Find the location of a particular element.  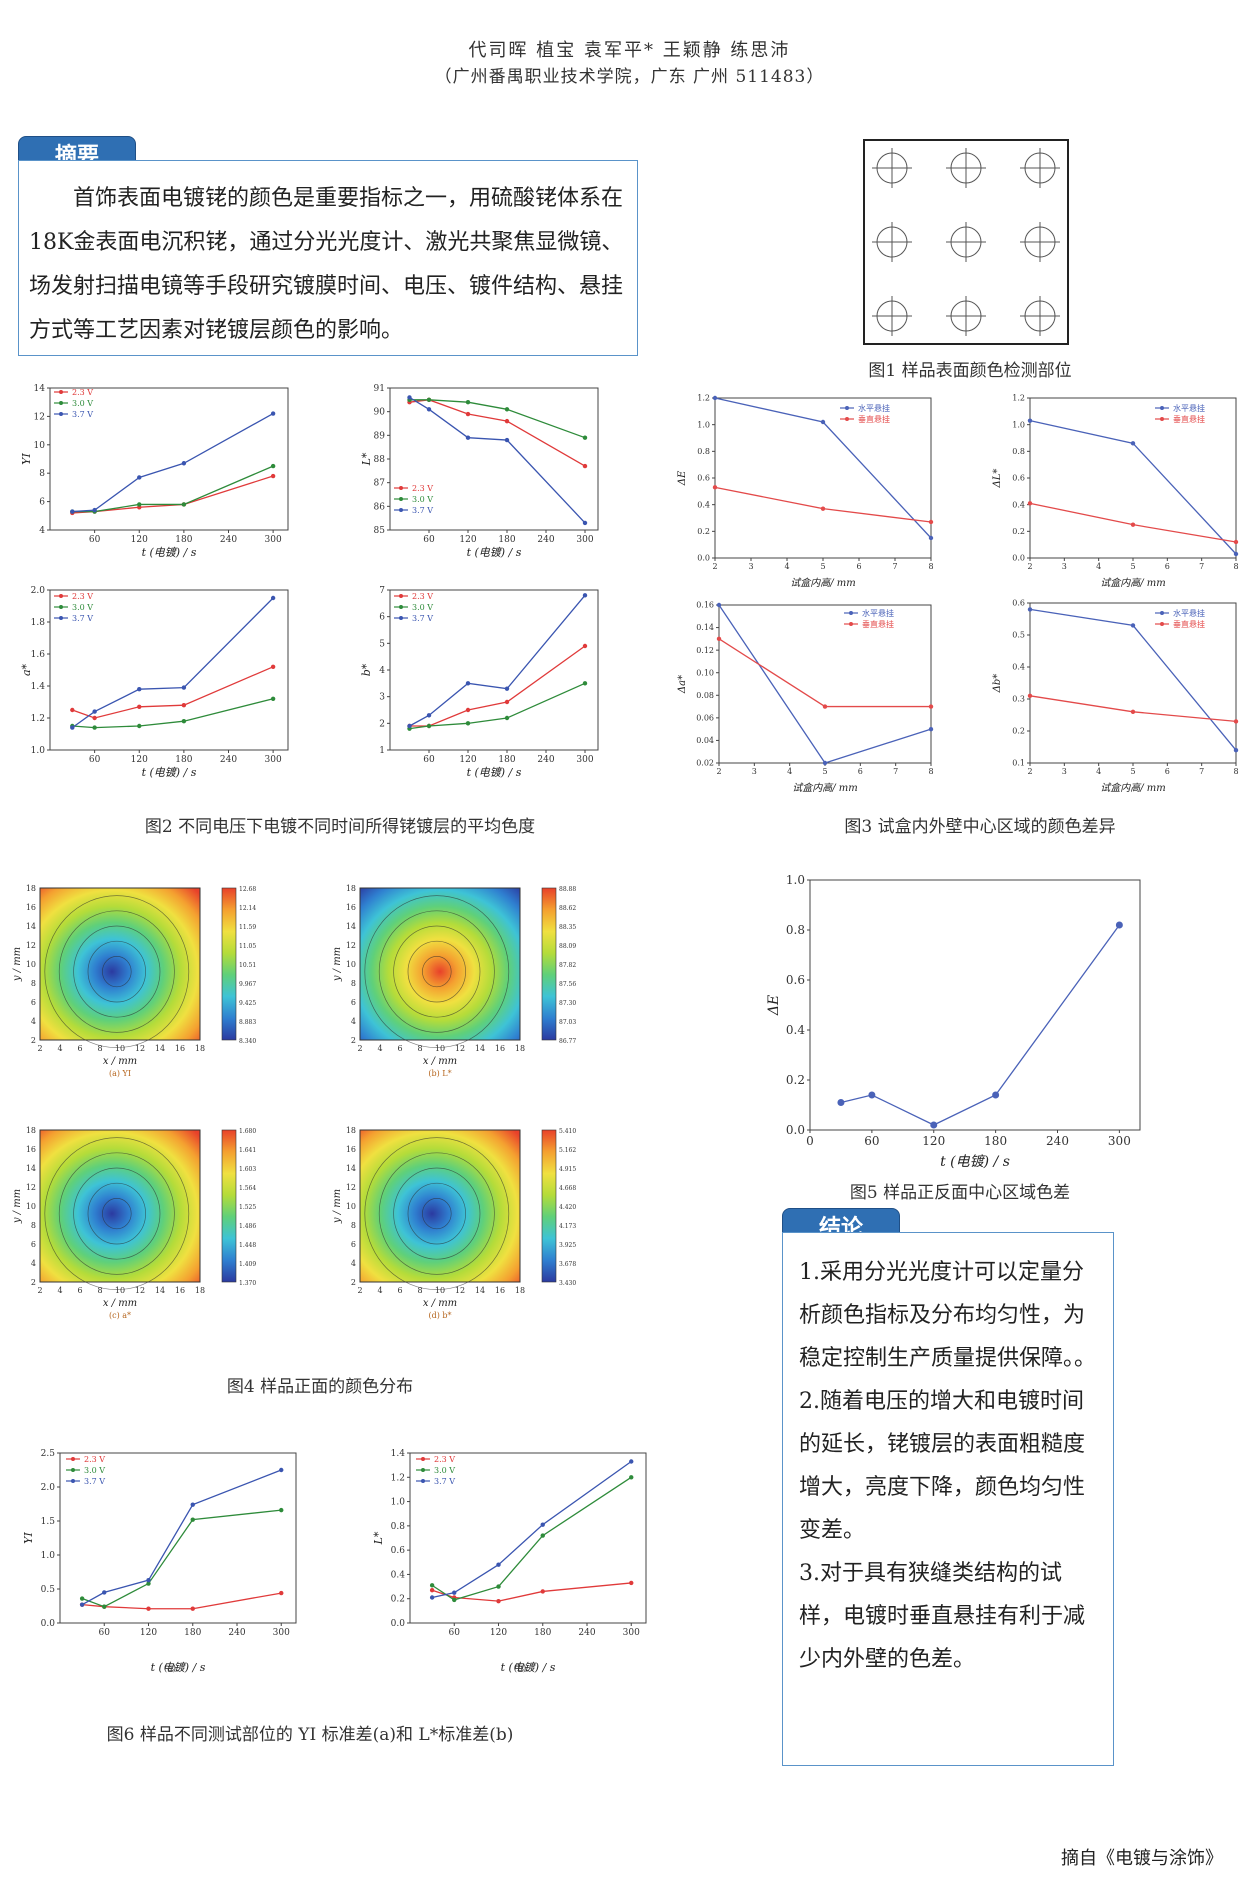

x-tick-label: 3 is located at coordinates (1064, 566).